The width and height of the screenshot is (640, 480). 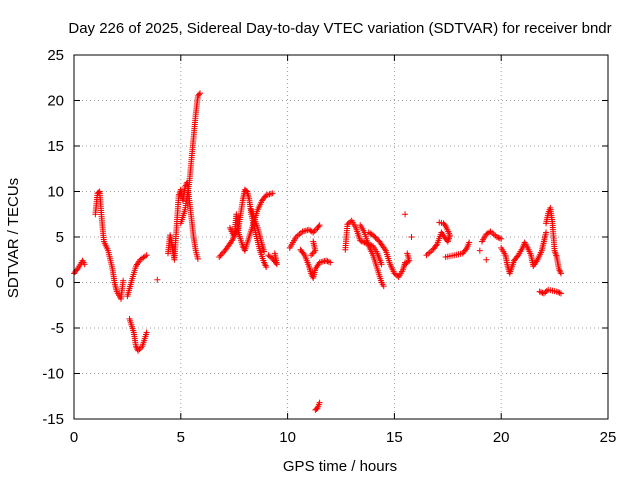 I want to click on y-tick-label: -15, so click(x=53, y=419).